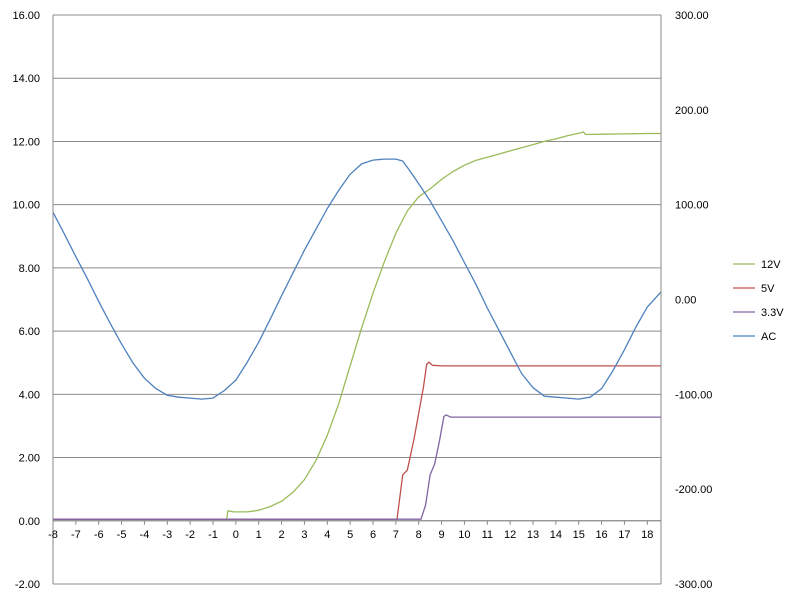 This screenshot has height=600, width=800. What do you see at coordinates (26, 206) in the screenshot?
I see `y-left-tick-label: 10.00` at bounding box center [26, 206].